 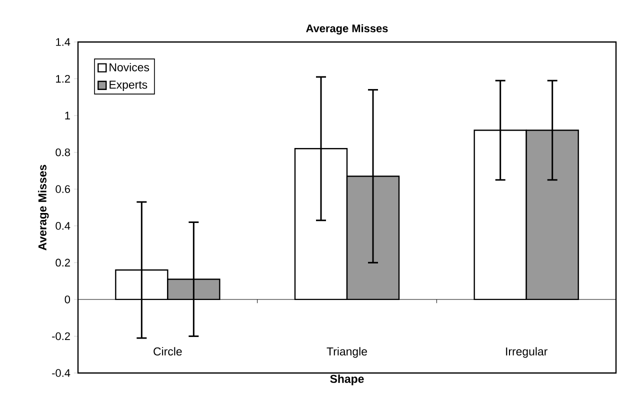 I want to click on legend-label: Experts, so click(x=129, y=85).